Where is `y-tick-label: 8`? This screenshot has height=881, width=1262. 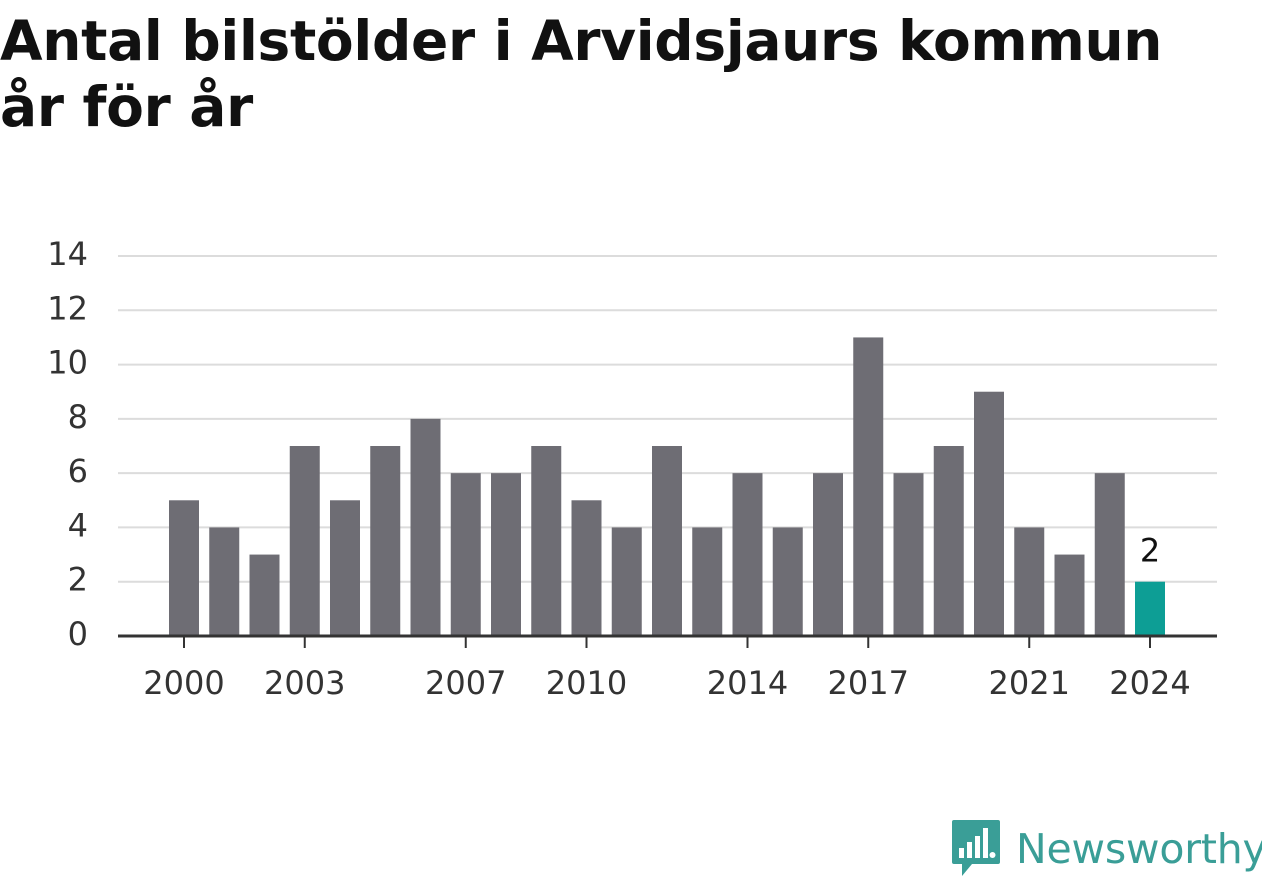 y-tick-label: 8 is located at coordinates (78, 417).